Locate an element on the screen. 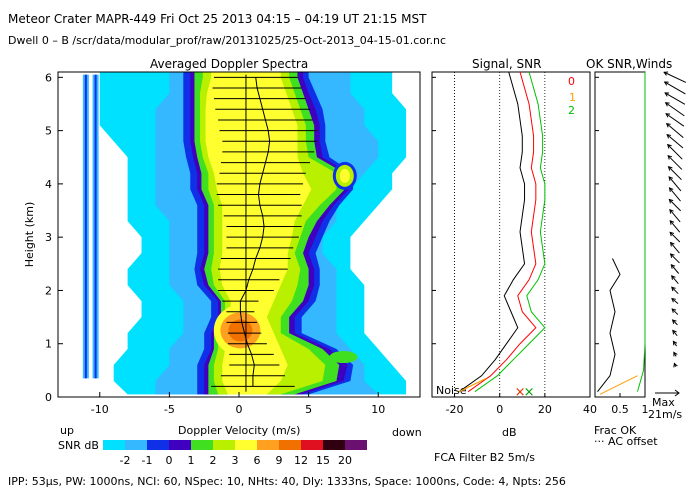 The image size is (700, 500). spectra-ytick-label-4: 4 is located at coordinates (48, 184).